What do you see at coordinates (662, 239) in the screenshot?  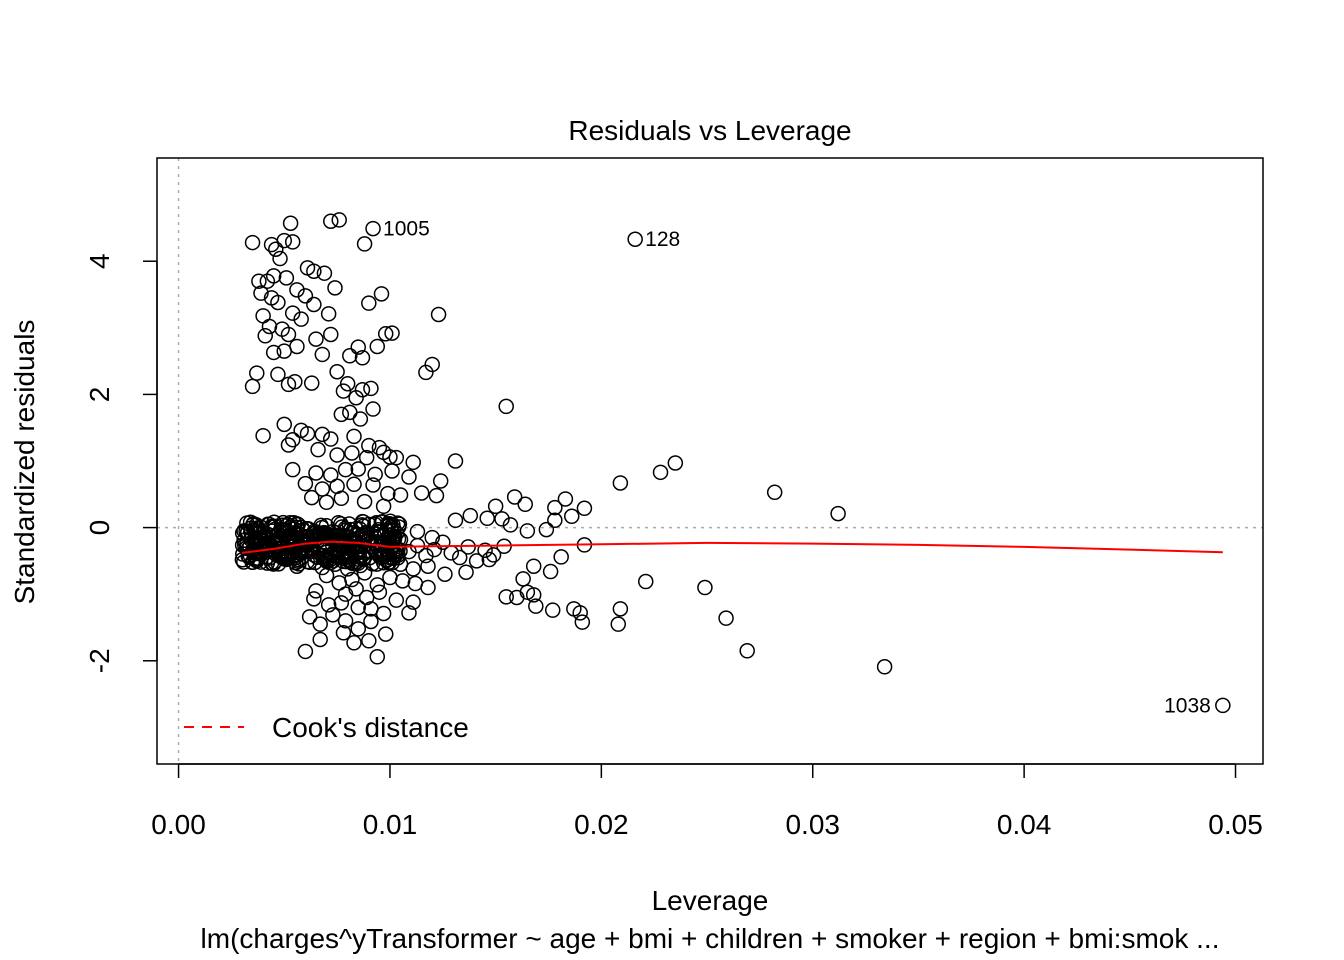 I see `point-label: 128` at bounding box center [662, 239].